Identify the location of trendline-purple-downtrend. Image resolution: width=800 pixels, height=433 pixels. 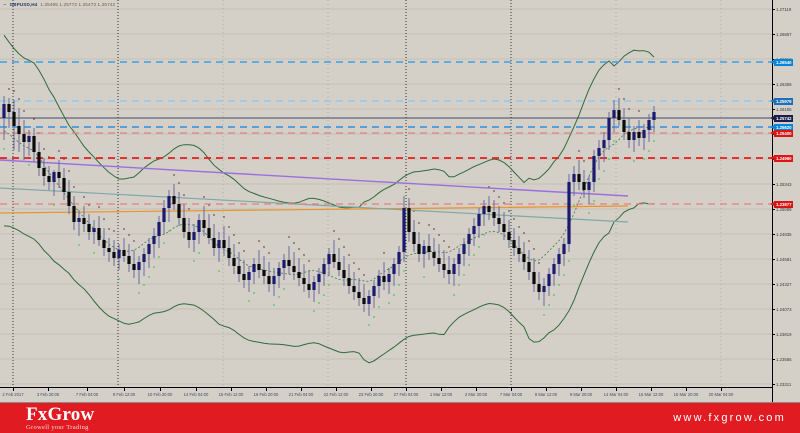
(314, 178).